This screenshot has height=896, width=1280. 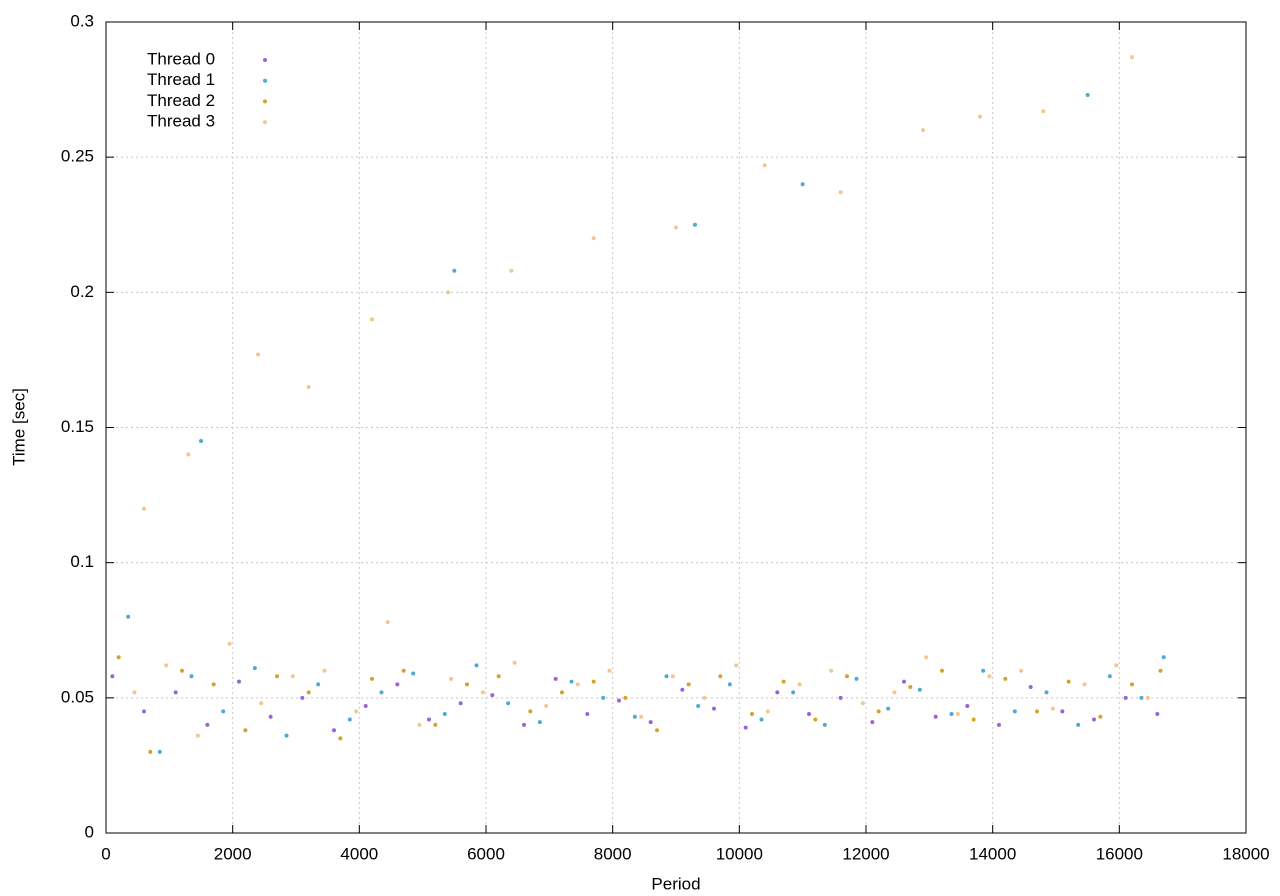 I want to click on y-tick-label: 0.2, so click(x=82, y=291).